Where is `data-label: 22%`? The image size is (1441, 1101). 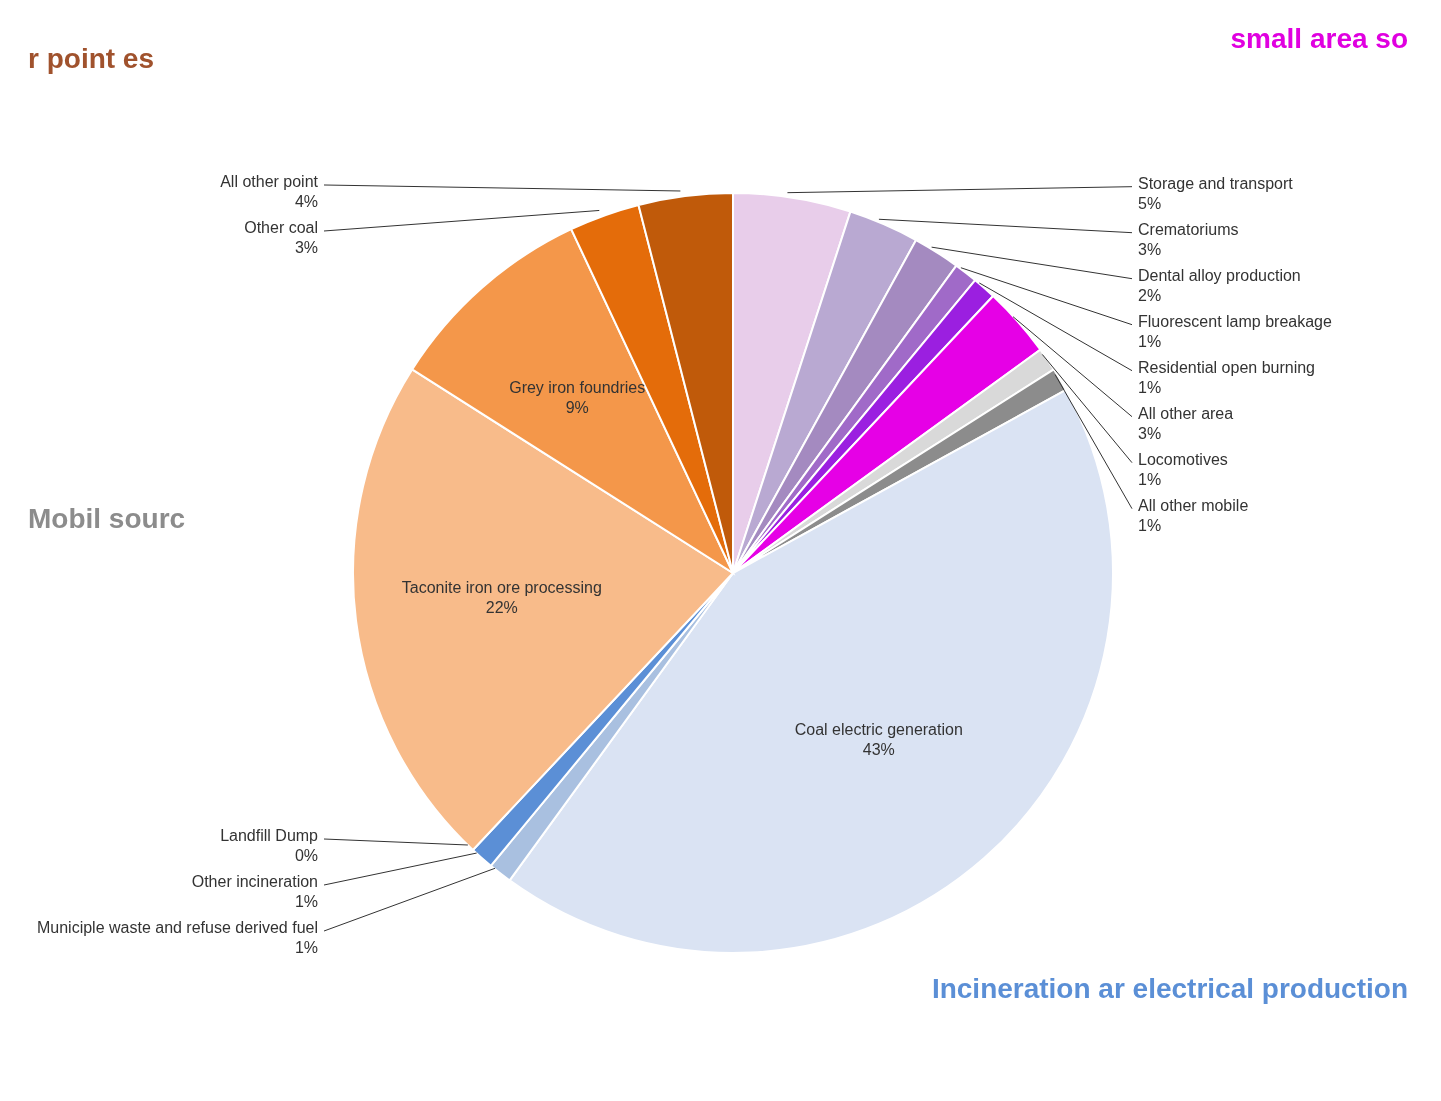 data-label: 22% is located at coordinates (501, 607).